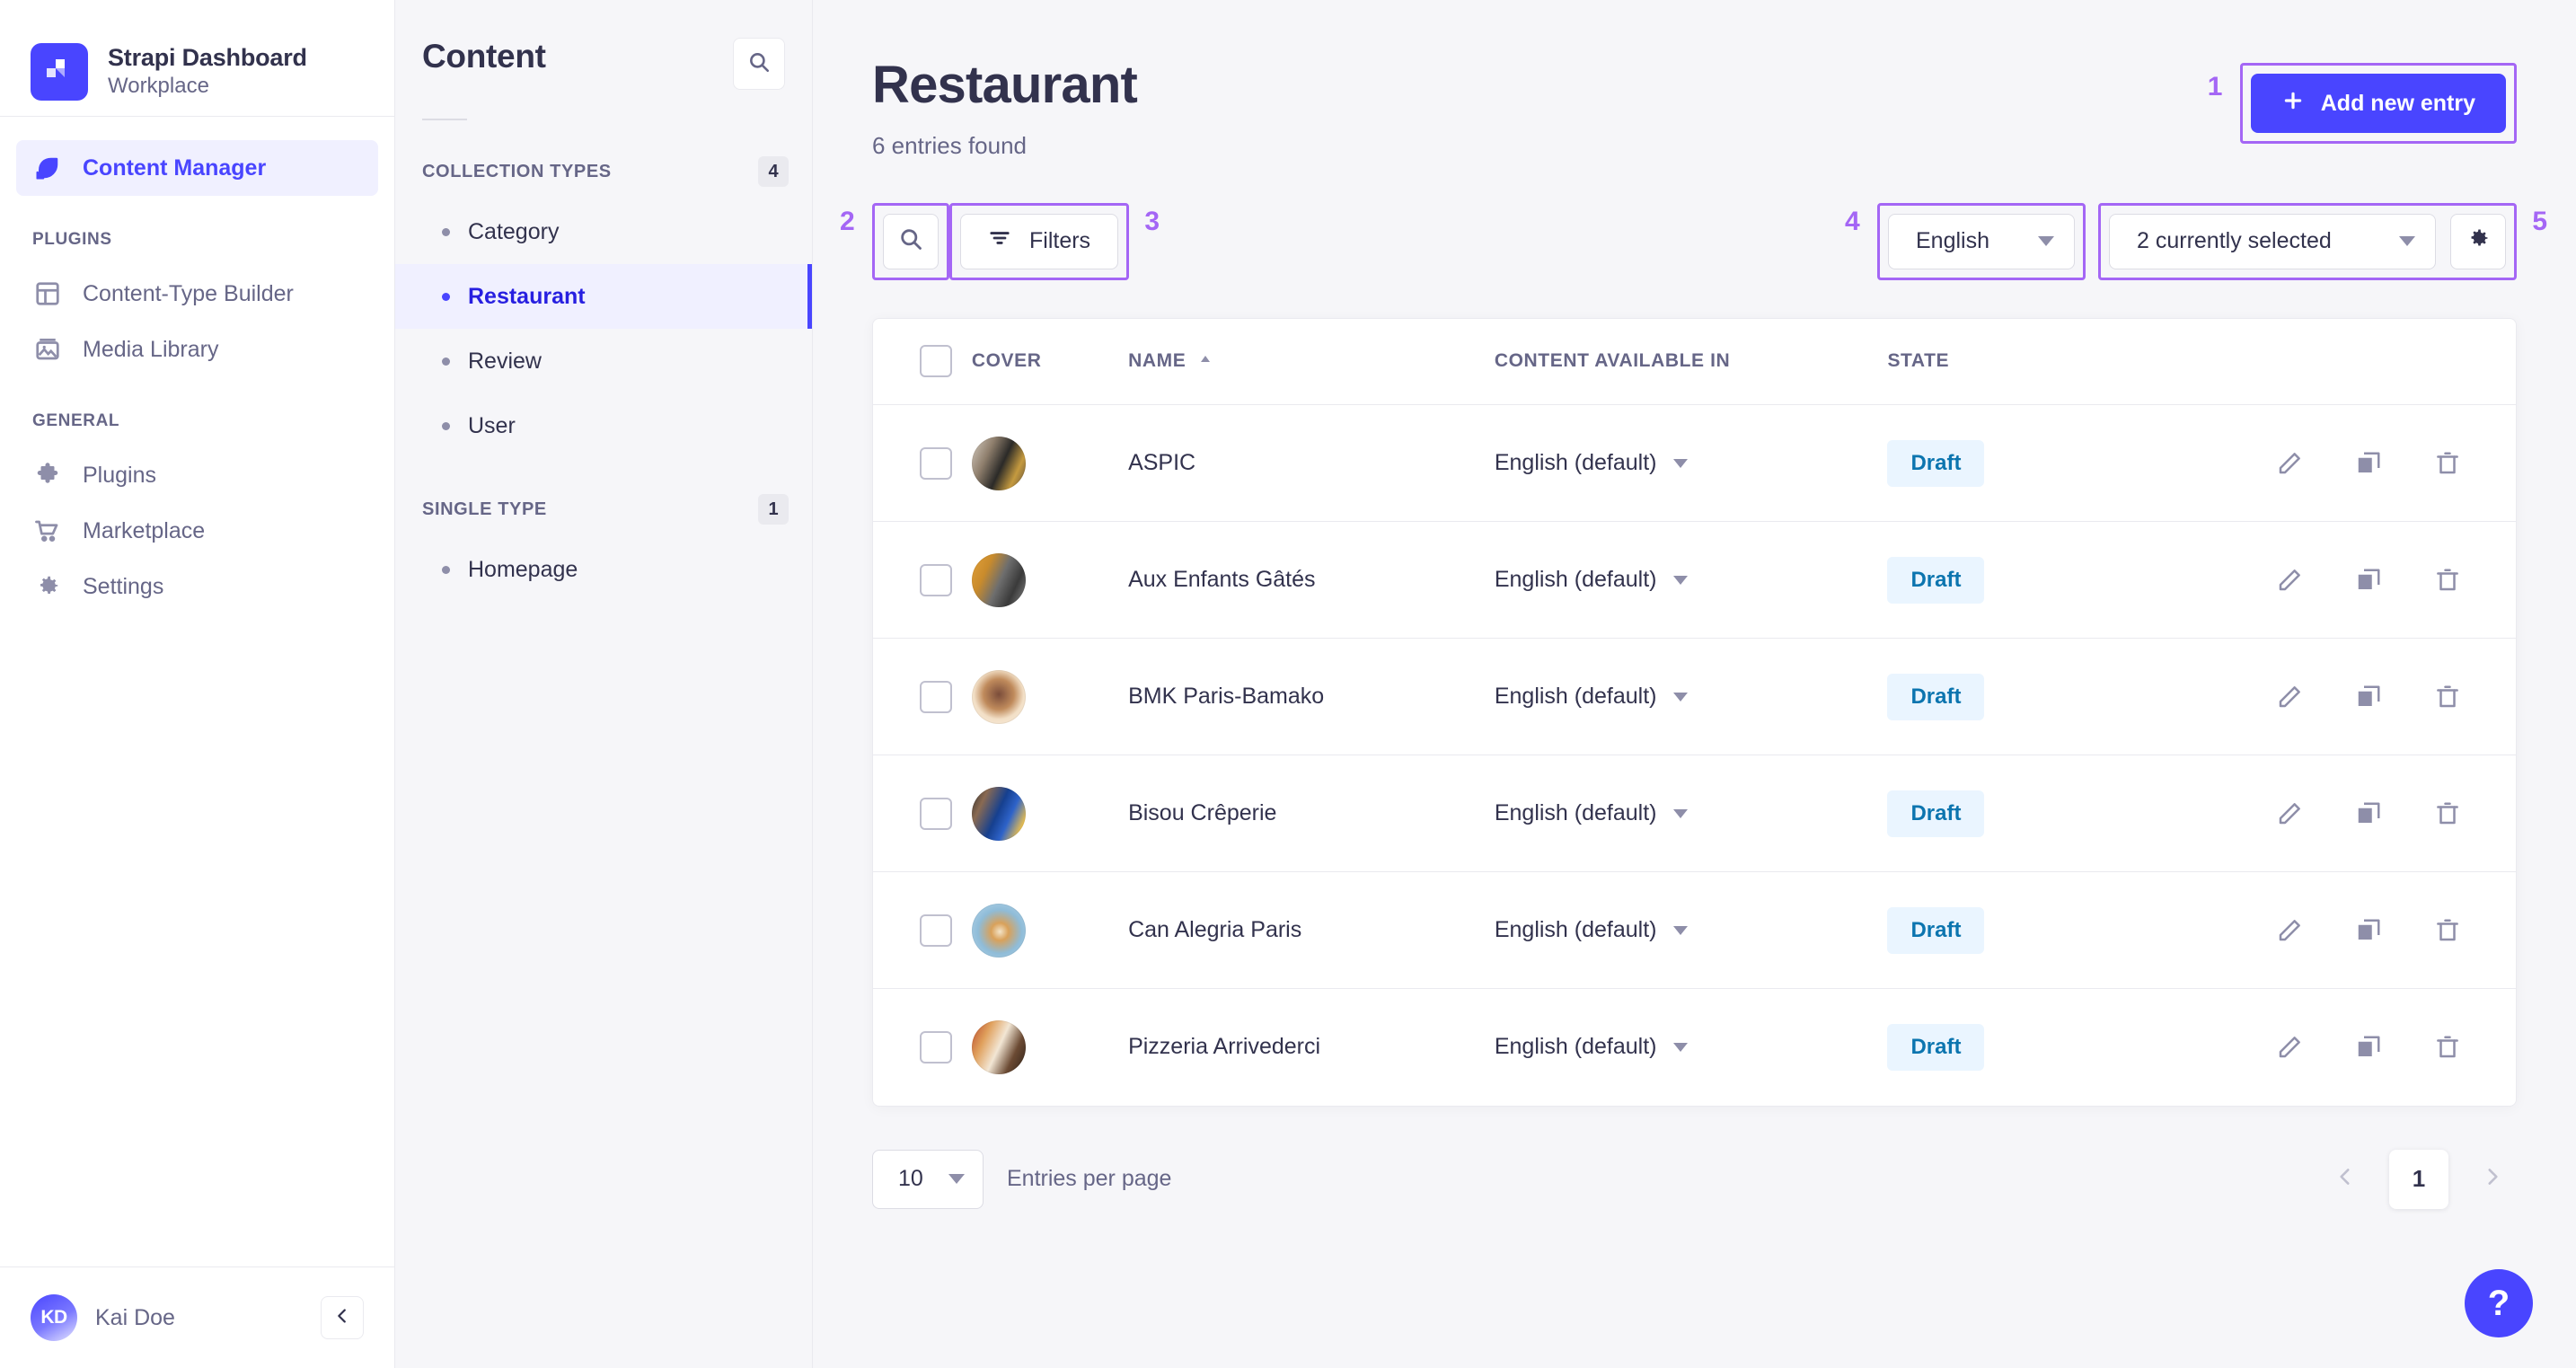 This screenshot has width=2576, height=1368. What do you see at coordinates (936, 361) in the screenshot?
I see `select-all-checkbox` at bounding box center [936, 361].